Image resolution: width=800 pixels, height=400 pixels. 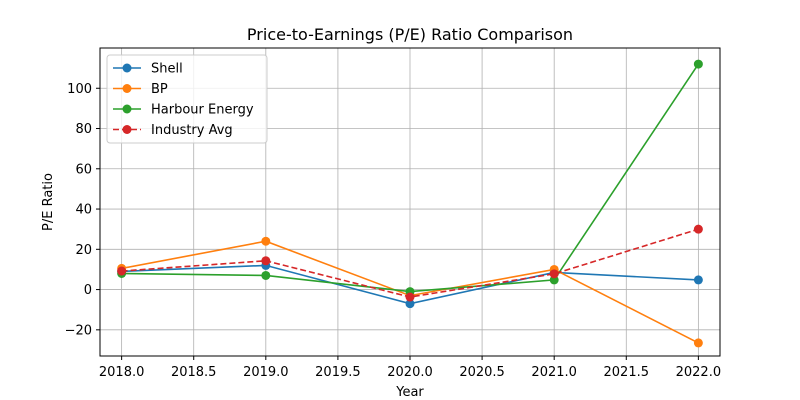 I want to click on chart-title: Price-to-Earnings (P/E) Ratio Comparison, so click(x=410, y=34).